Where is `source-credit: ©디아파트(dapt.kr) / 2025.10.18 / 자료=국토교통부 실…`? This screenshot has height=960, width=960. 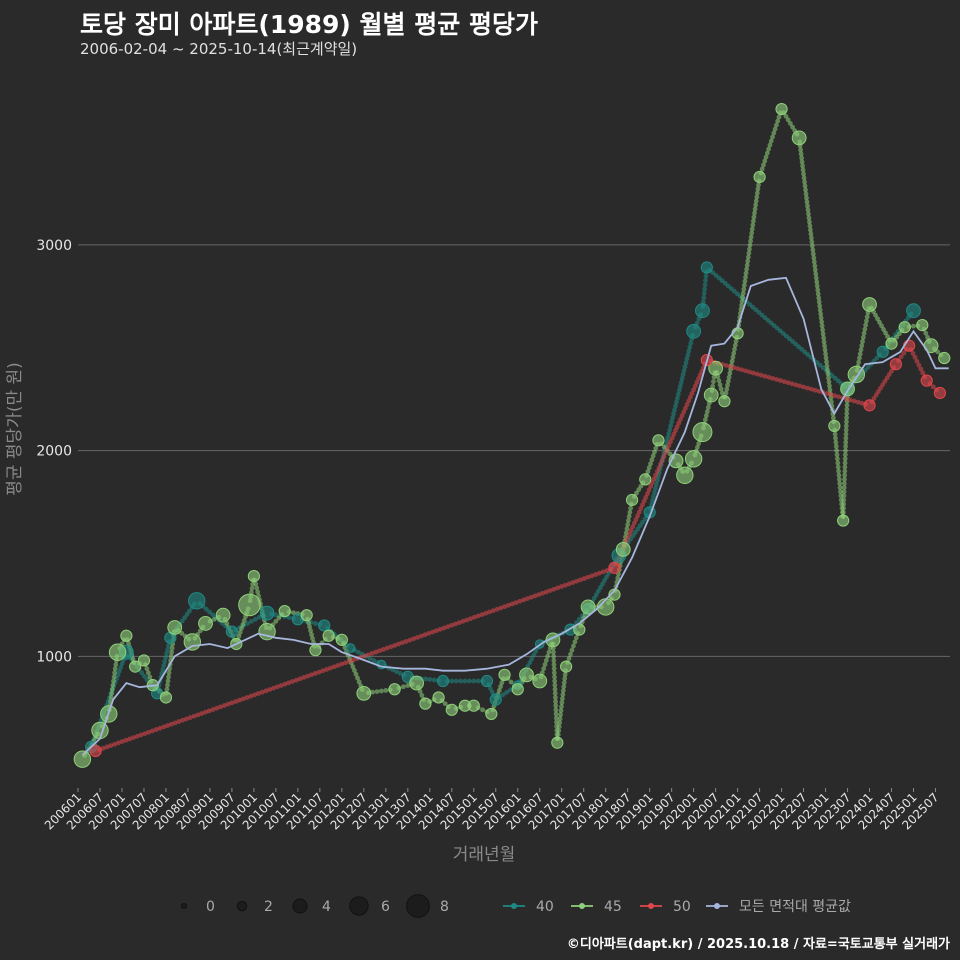
source-credit: ©디아파트(dapt.kr) / 2025.10.18 / 자료=국토교통부 실… is located at coordinates (758, 944).